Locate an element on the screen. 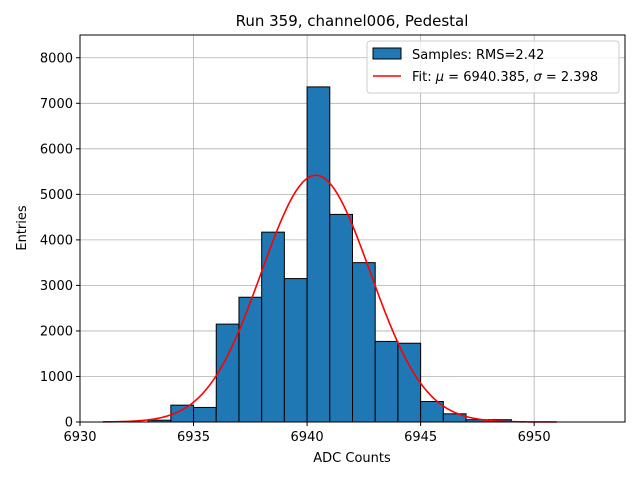  y-axis-label: Entries is located at coordinates (22, 228).